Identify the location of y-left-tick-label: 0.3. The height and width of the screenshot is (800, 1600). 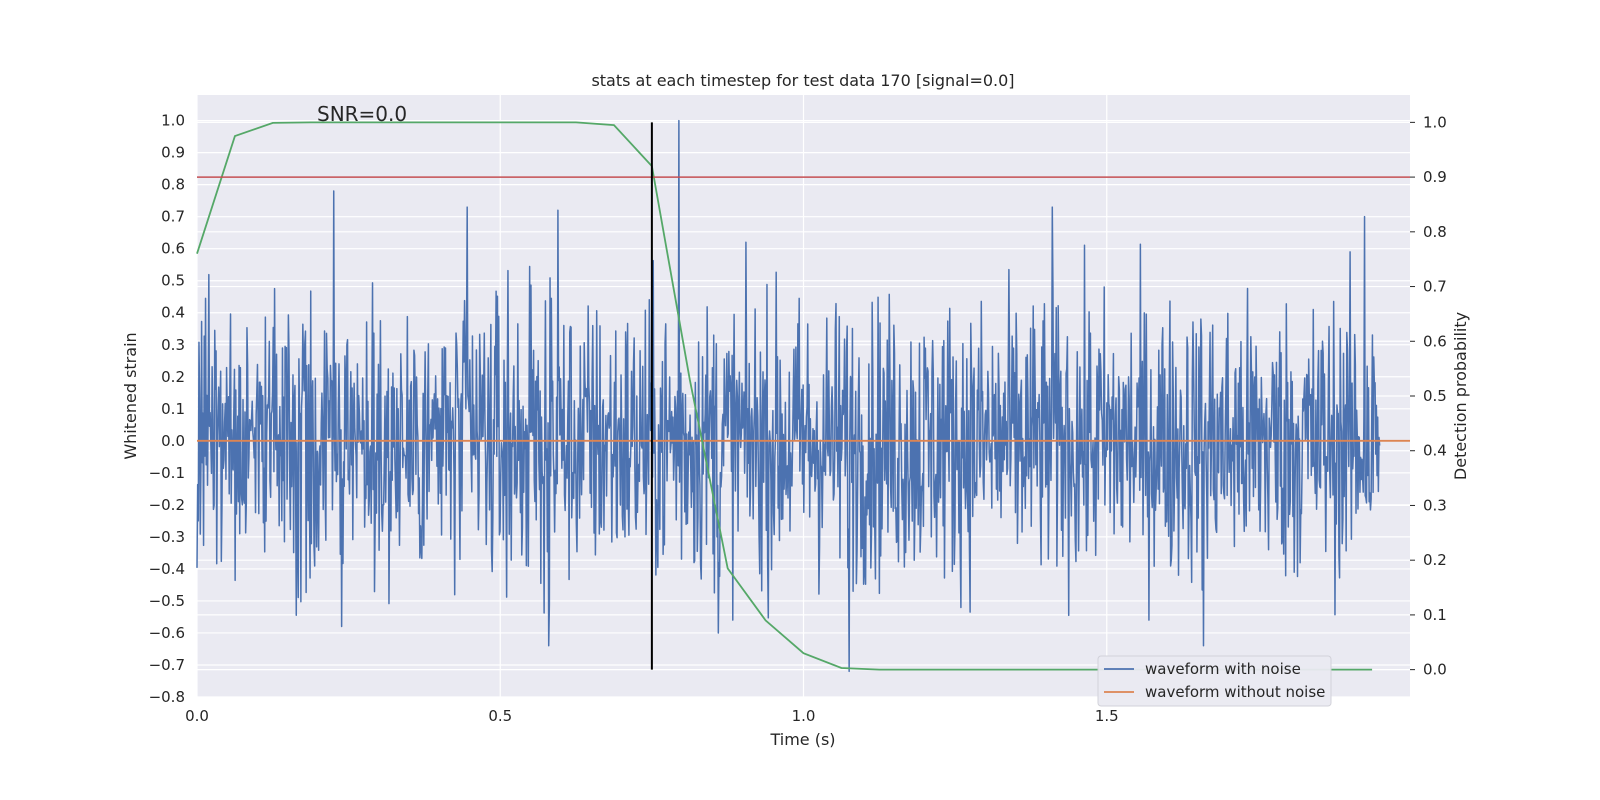
(173, 345).